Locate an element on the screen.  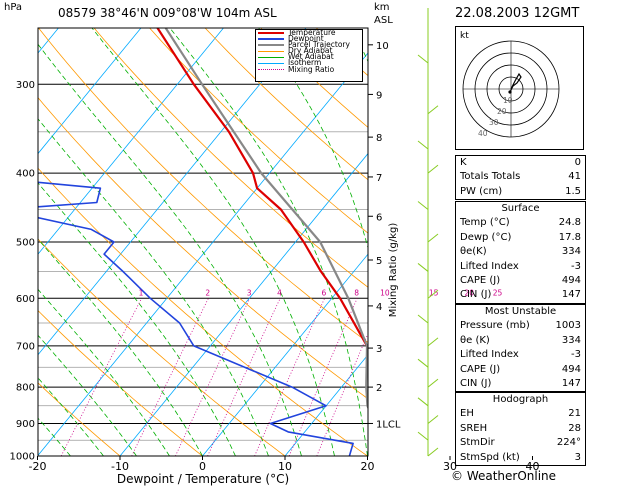
pressure-tick-label: 900 is located at coordinates (25, 424).